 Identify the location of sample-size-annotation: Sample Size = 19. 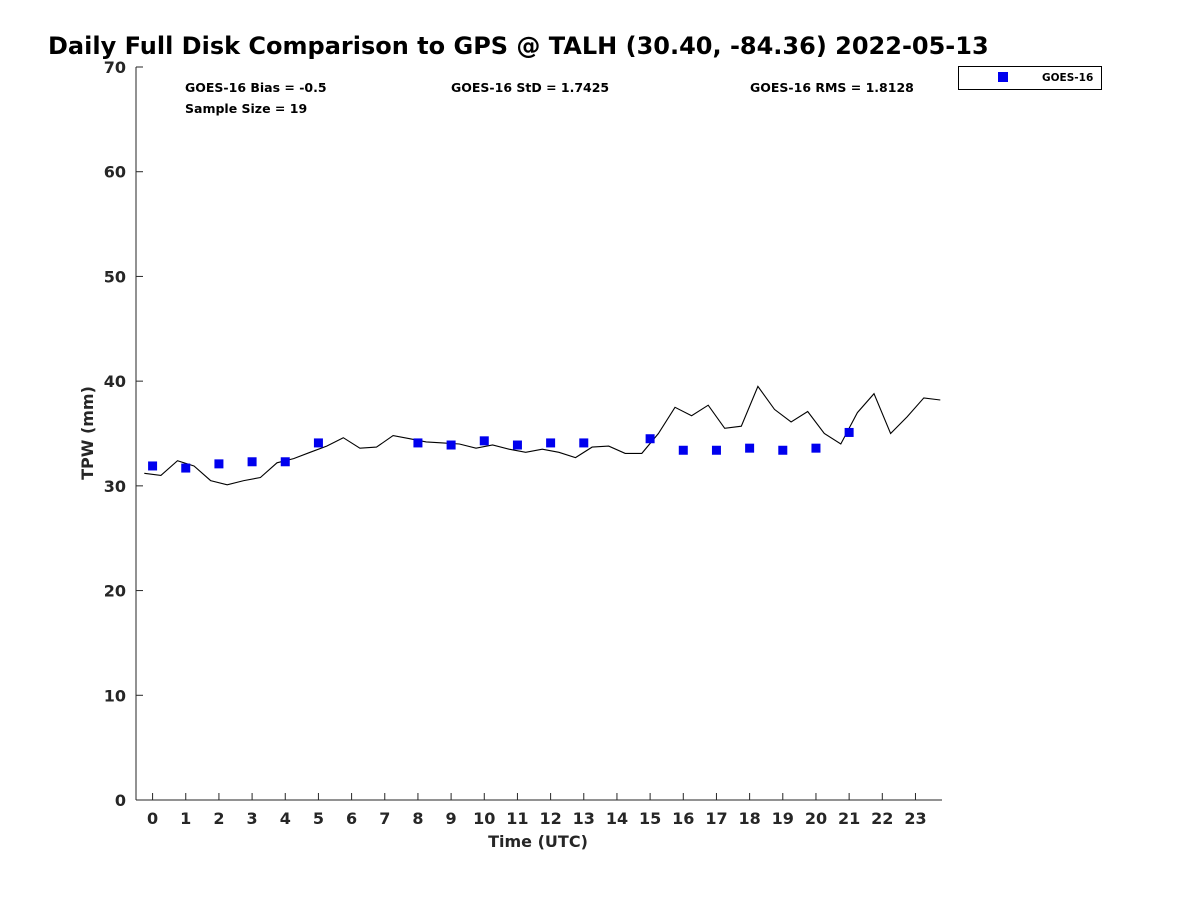
(246, 108).